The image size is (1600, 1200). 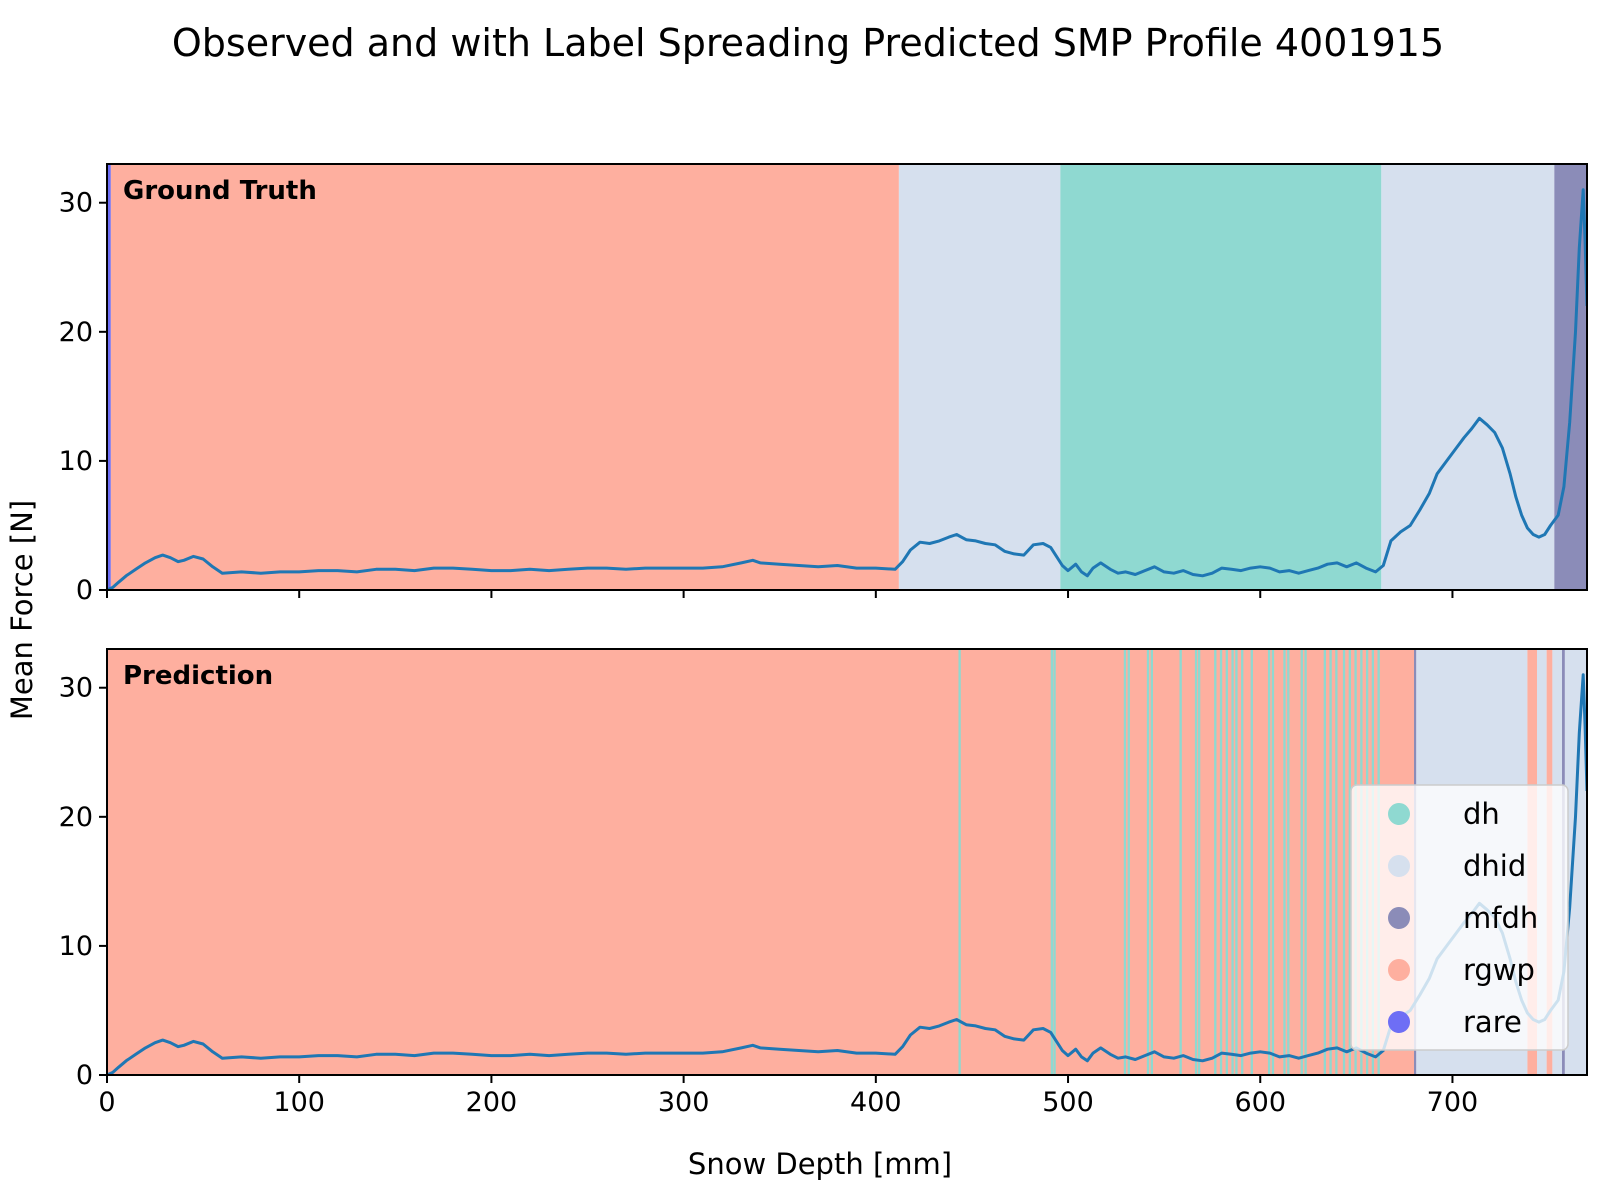 I want to click on class-band-rare, so click(x=109, y=377).